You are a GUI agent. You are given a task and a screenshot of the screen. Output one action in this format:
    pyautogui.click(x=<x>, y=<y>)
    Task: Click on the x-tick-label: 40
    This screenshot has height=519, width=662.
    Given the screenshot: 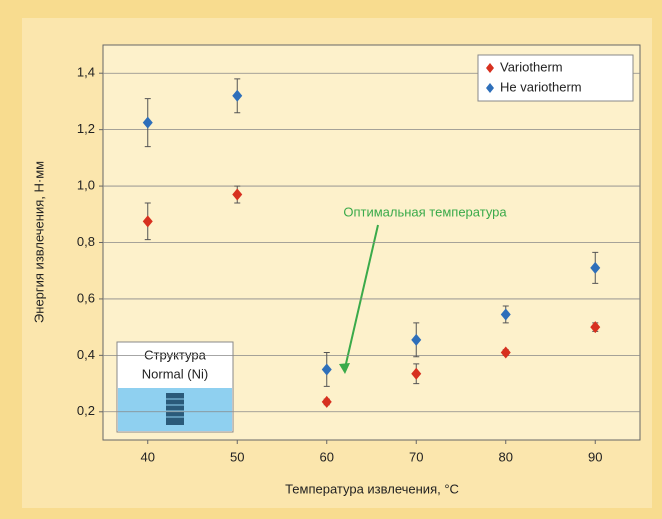 What is the action you would take?
    pyautogui.click(x=148, y=456)
    